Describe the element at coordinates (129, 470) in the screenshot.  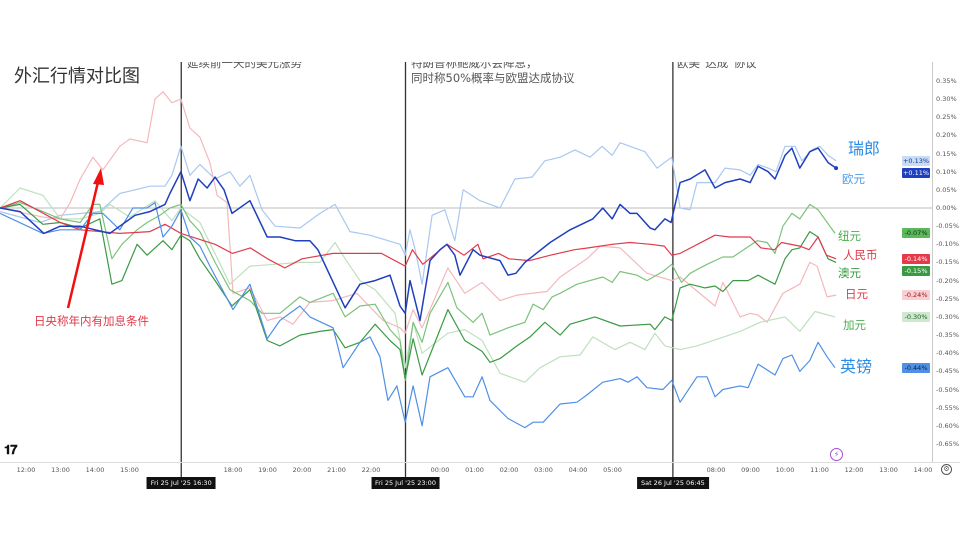
I see `x-tick-label: 15:00` at that location.